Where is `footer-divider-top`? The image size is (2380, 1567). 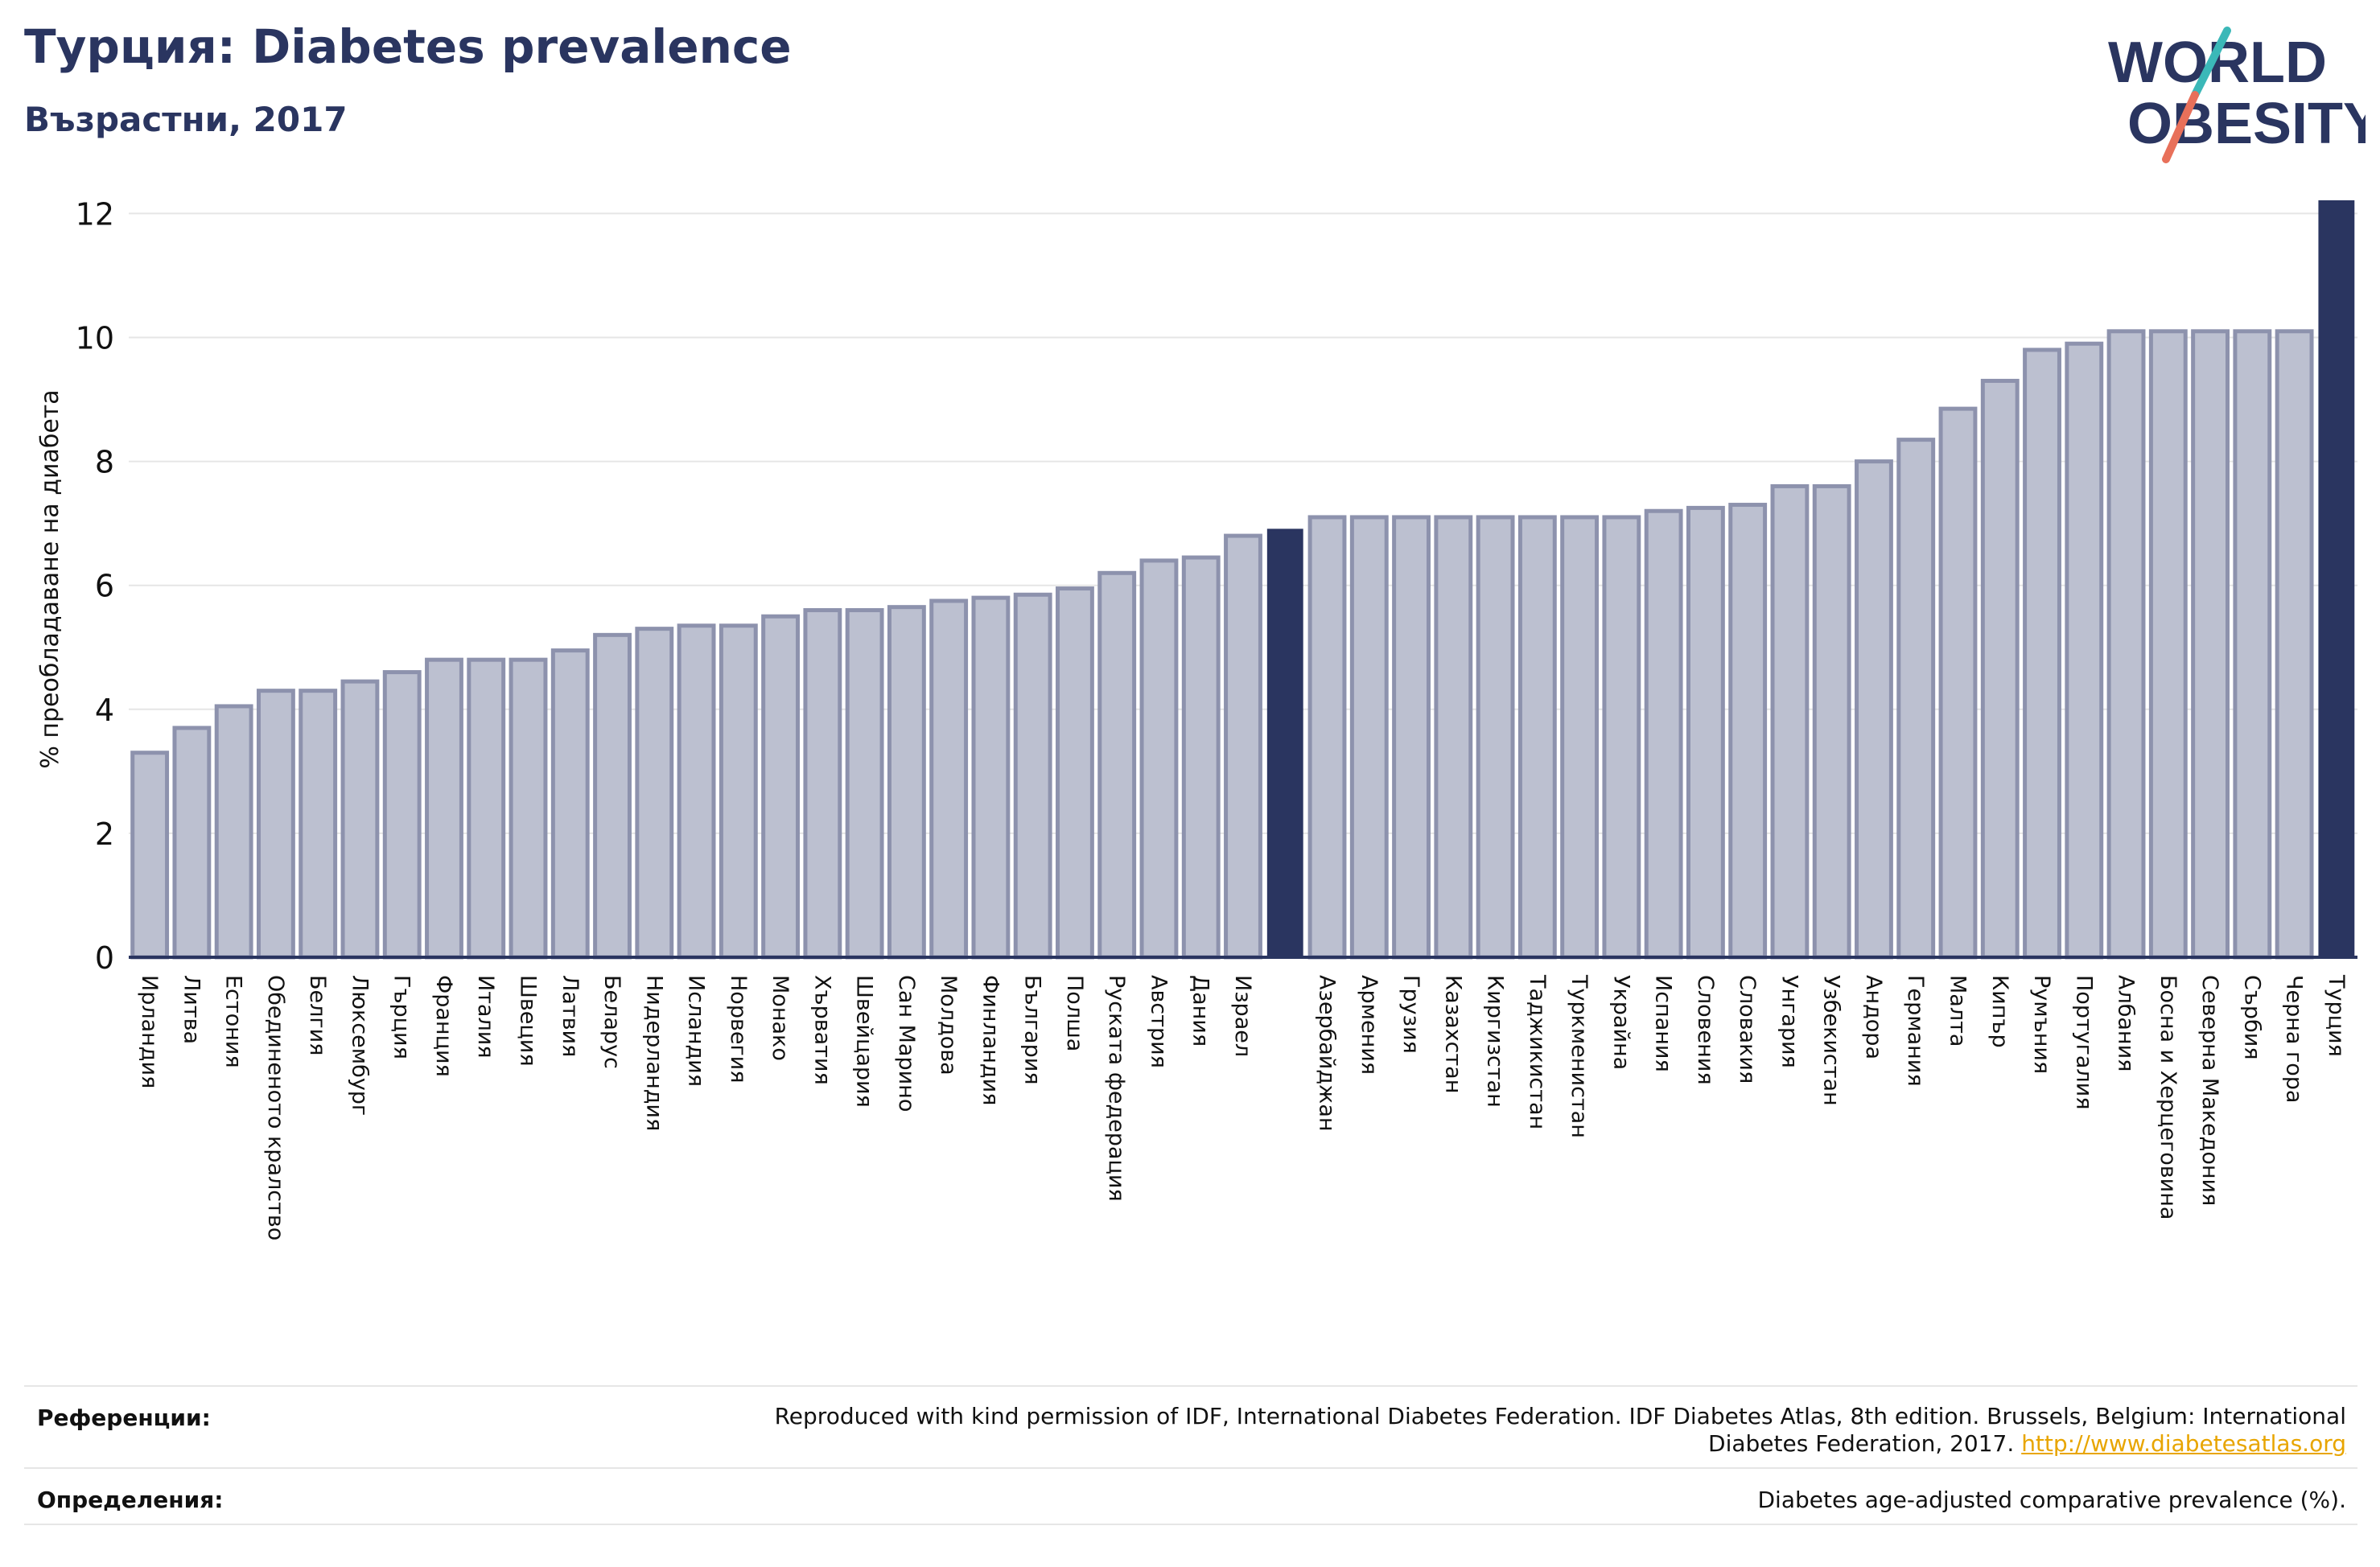 footer-divider-top is located at coordinates (1190, 1386).